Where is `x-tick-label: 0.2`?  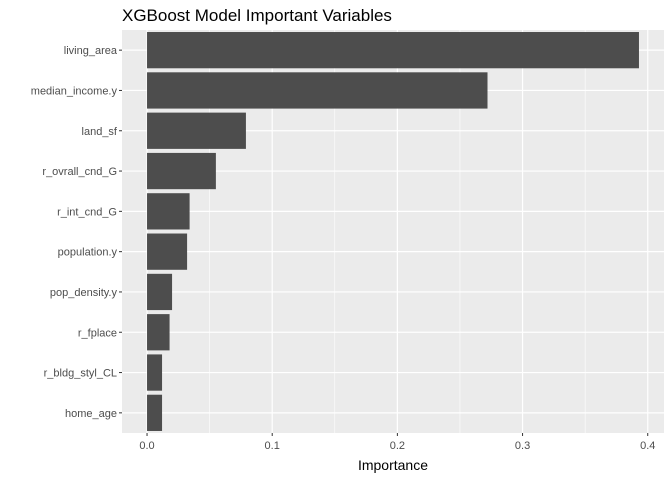 x-tick-label: 0.2 is located at coordinates (397, 446).